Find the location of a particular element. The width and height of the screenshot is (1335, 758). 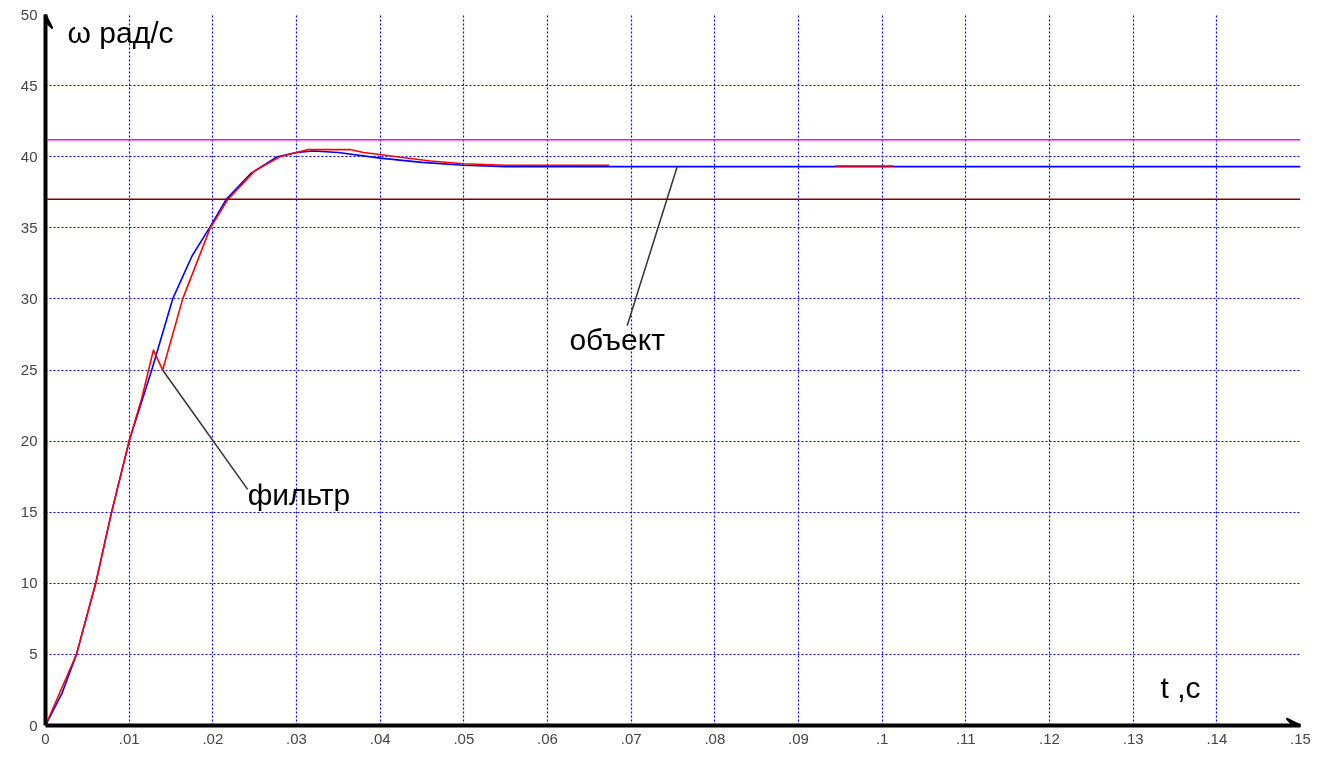

x-axis-title: t ,c is located at coordinates (1180, 687).